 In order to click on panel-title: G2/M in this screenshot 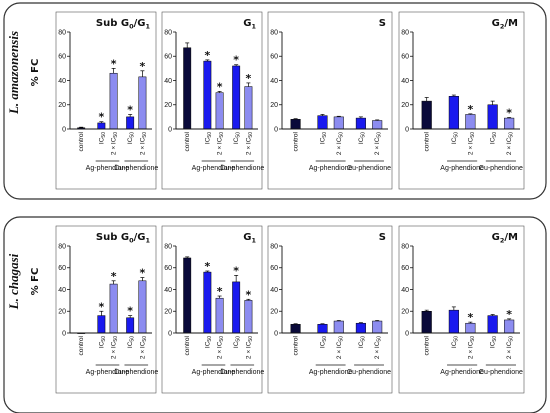, I will do `click(505, 238)`.